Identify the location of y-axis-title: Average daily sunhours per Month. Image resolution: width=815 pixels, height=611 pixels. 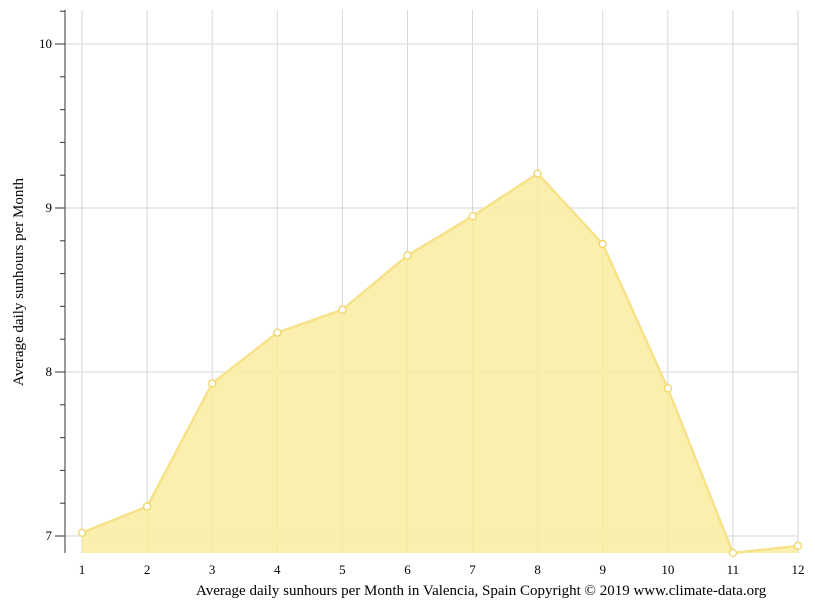
(19, 282).